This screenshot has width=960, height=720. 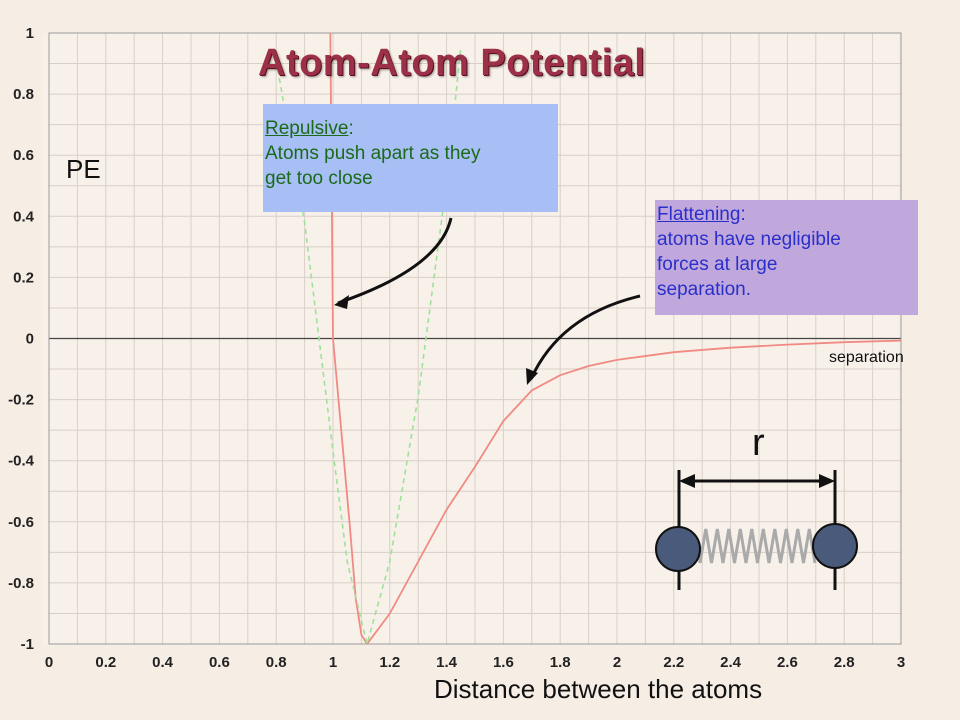 I want to click on x-tick-label: 0.6, so click(x=219, y=662).